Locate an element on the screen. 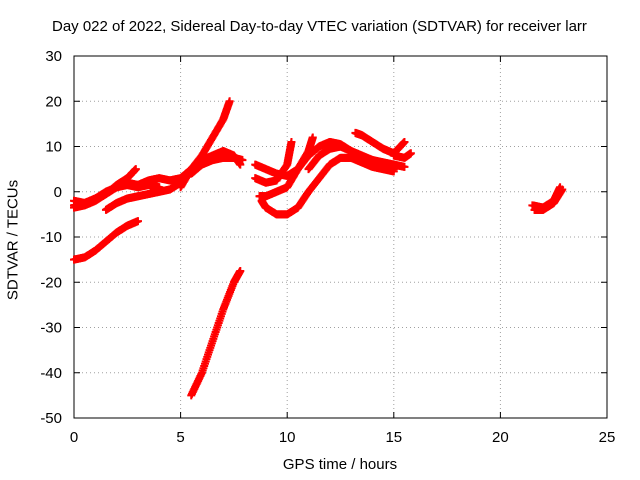 The width and height of the screenshot is (640, 480). y-tick-label: -30 is located at coordinates (51, 328).